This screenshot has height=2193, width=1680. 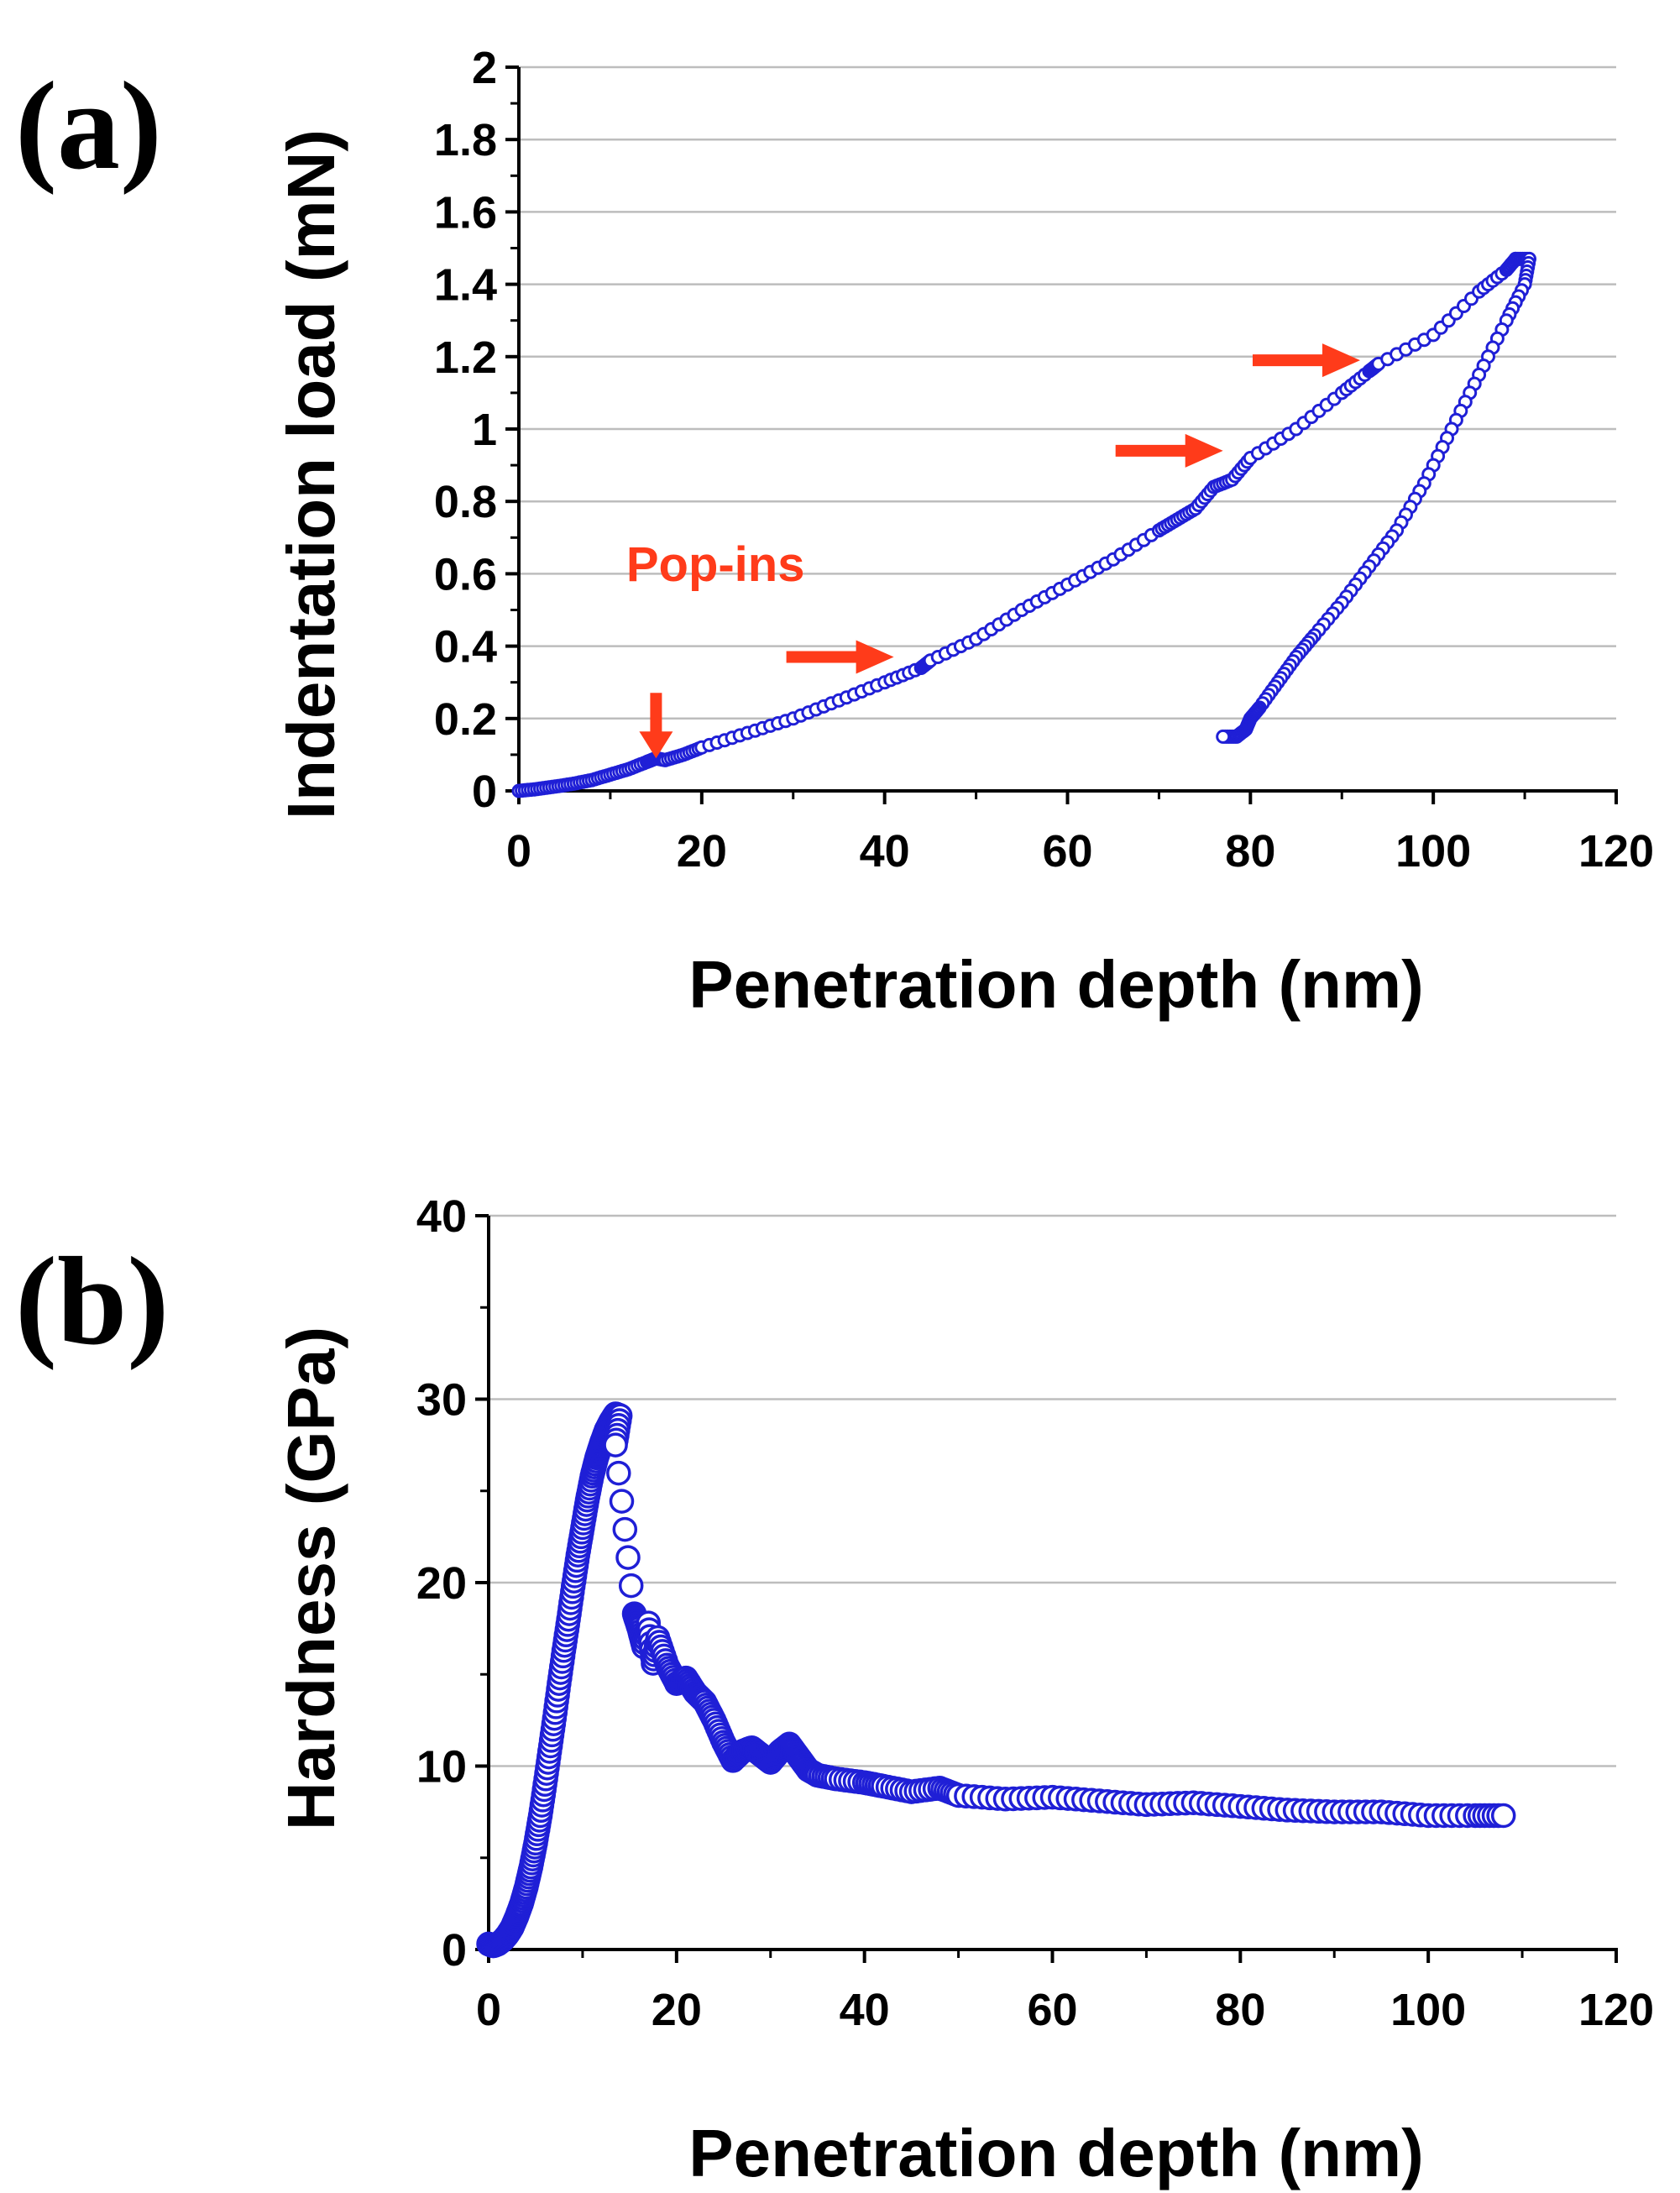 What do you see at coordinates (441, 1767) in the screenshot?
I see `y-tick-label: 10` at bounding box center [441, 1767].